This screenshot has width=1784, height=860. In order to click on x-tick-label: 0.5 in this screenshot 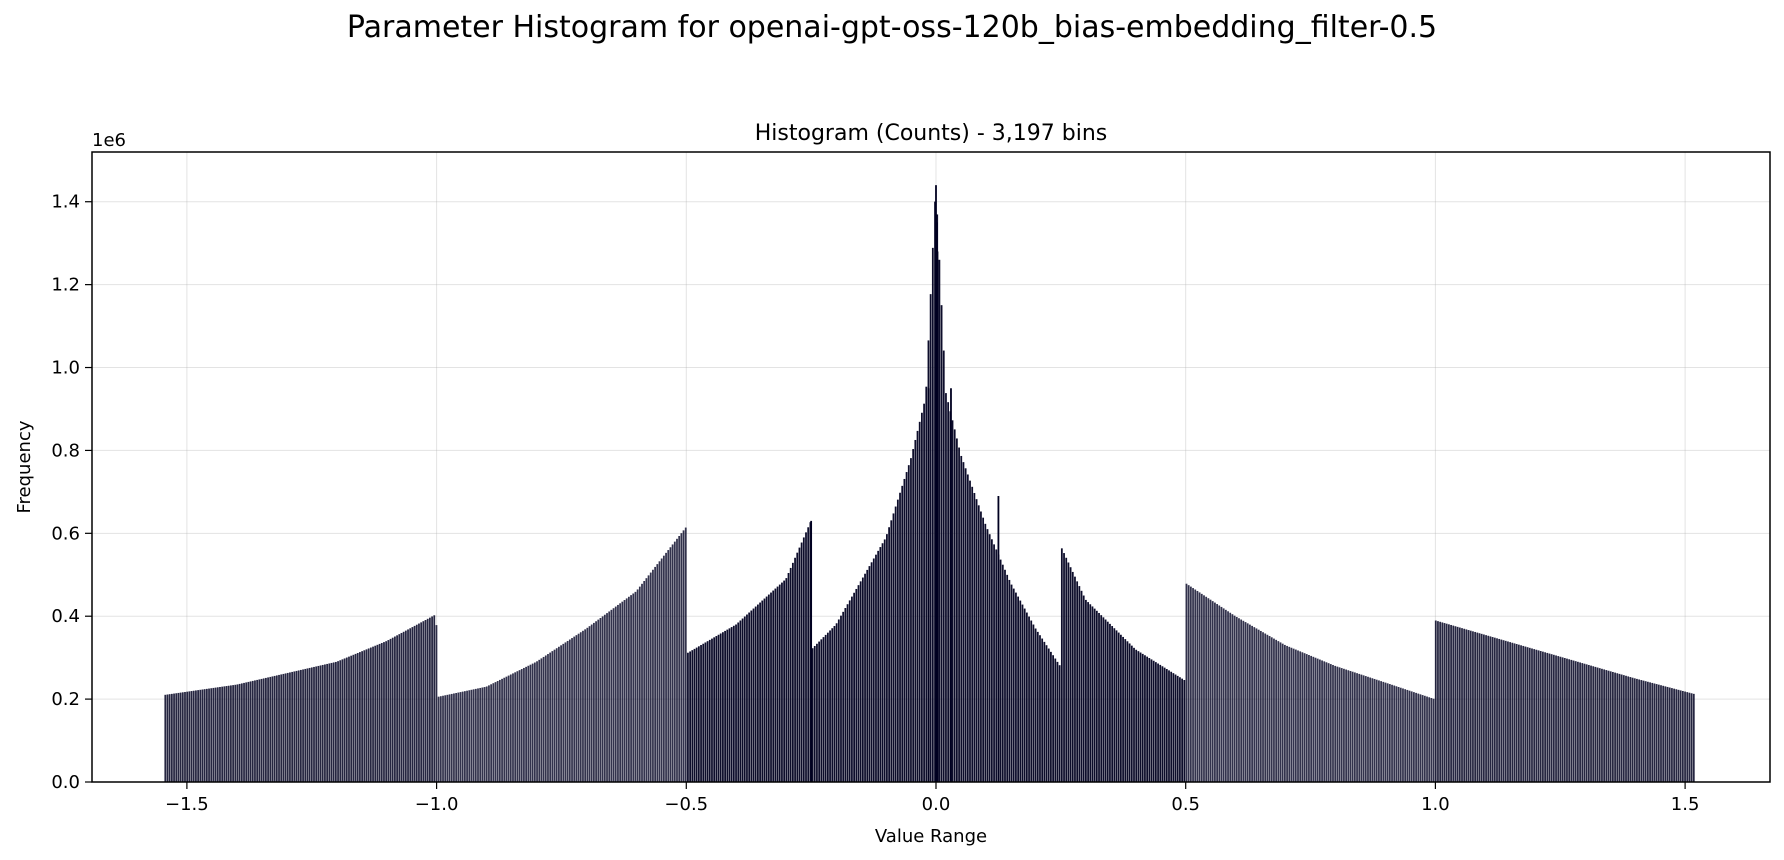, I will do `click(1185, 804)`.